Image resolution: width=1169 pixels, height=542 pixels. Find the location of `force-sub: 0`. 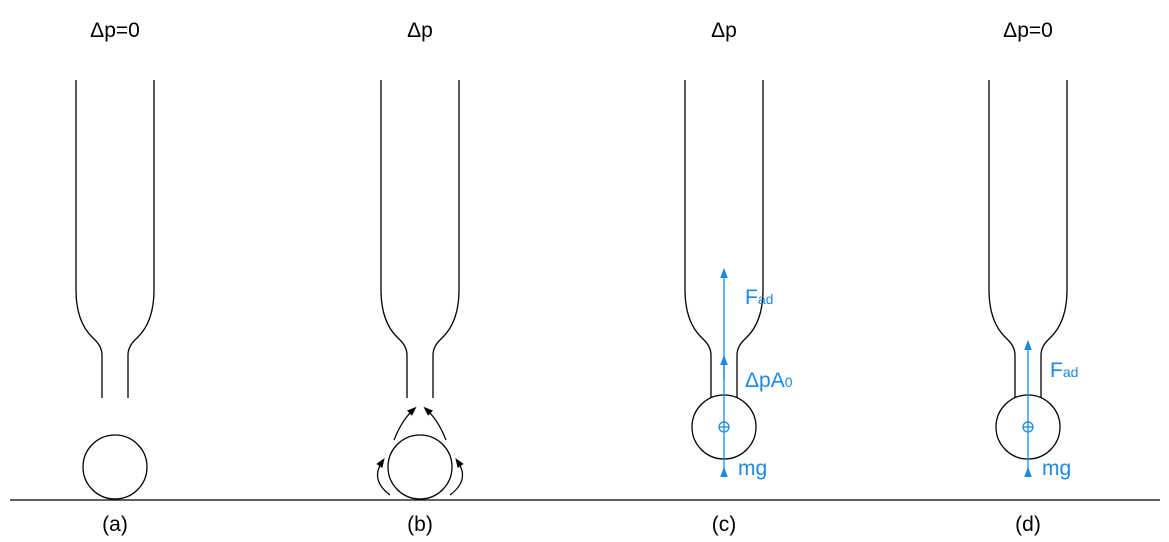

force-sub: 0 is located at coordinates (789, 382).